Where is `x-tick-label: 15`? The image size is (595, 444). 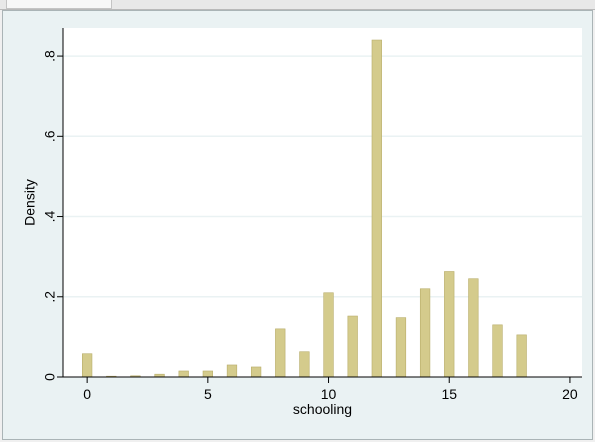
x-tick-label: 15 is located at coordinates (449, 394).